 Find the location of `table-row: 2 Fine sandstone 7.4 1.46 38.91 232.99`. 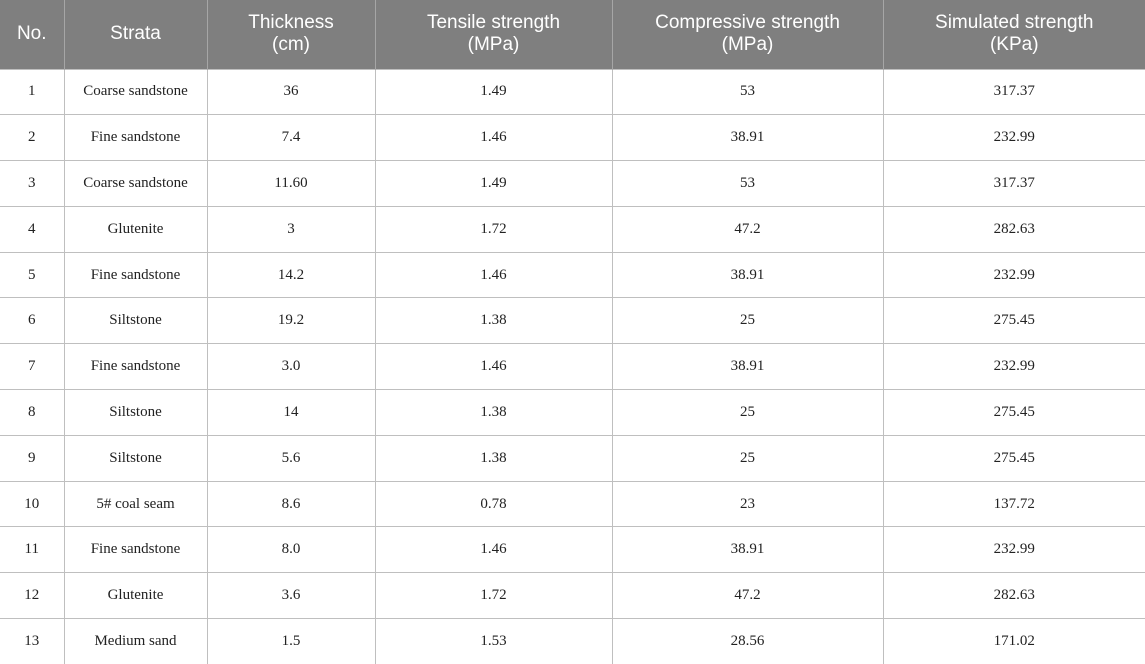

table-row: 2 Fine sandstone 7.4 1.46 38.91 232.99 is located at coordinates (572, 138).